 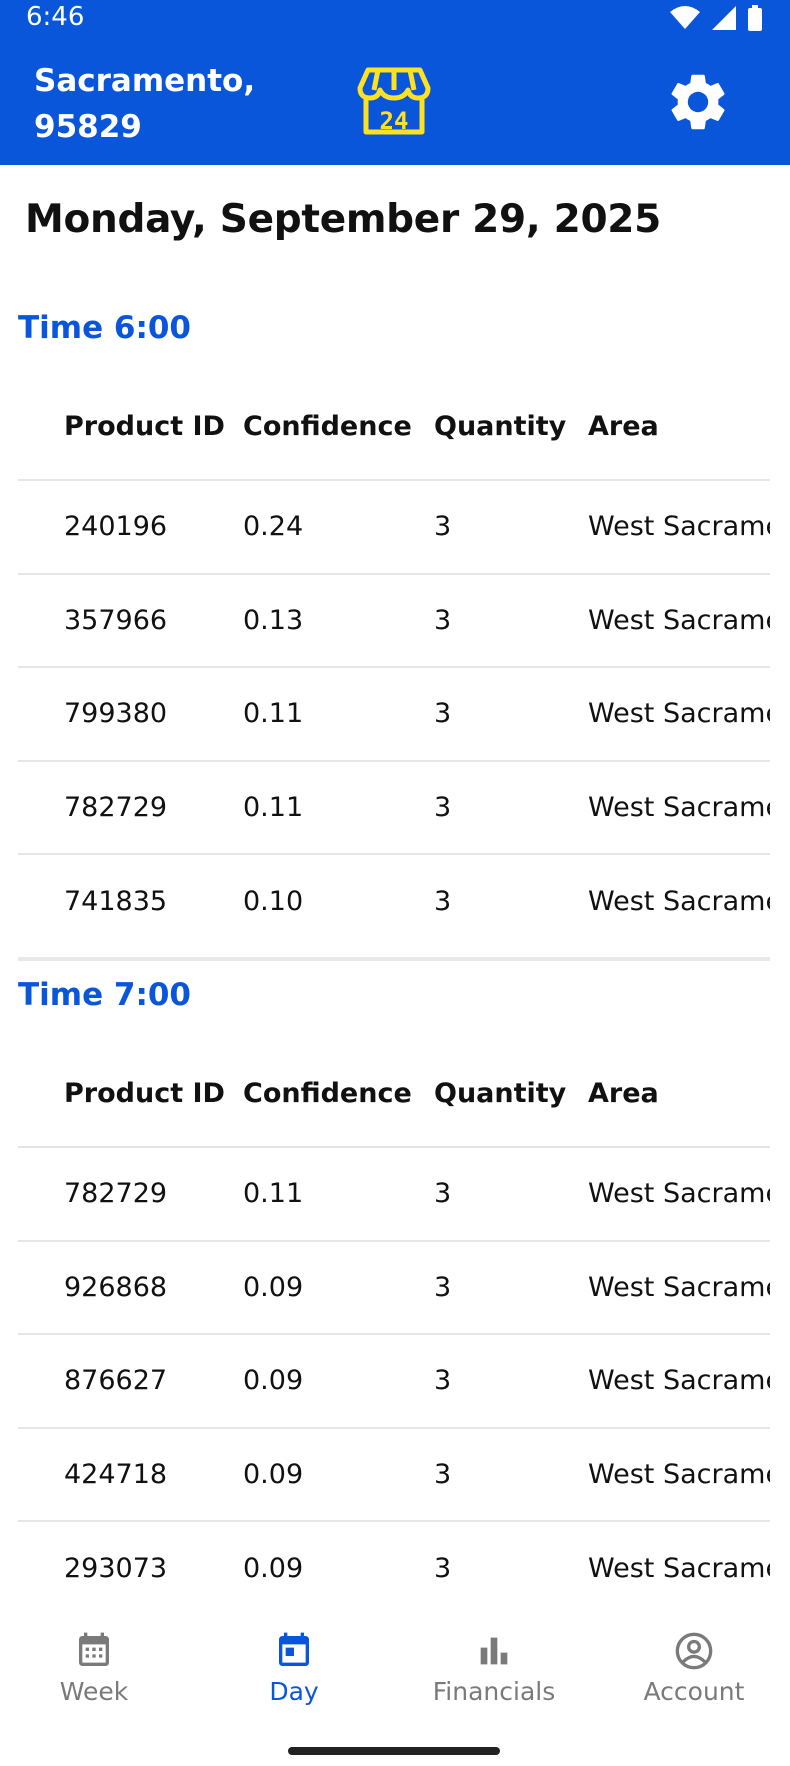 I want to click on status-bar: 6:46, so click(x=395, y=18).